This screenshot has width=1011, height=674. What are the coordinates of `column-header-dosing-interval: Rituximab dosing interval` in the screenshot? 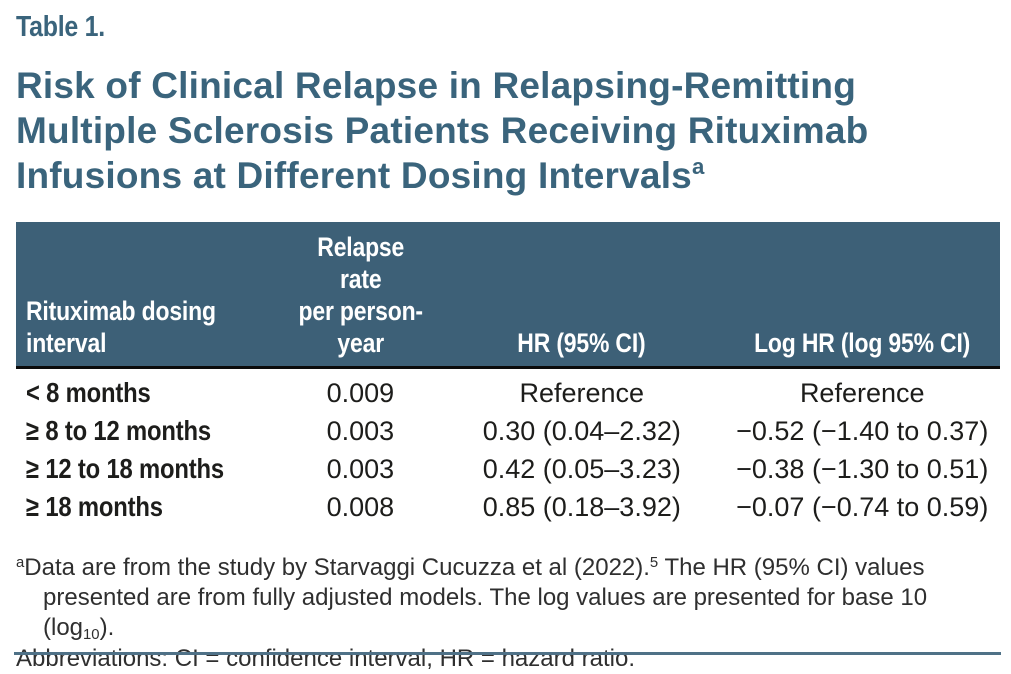 It's located at (149, 295).